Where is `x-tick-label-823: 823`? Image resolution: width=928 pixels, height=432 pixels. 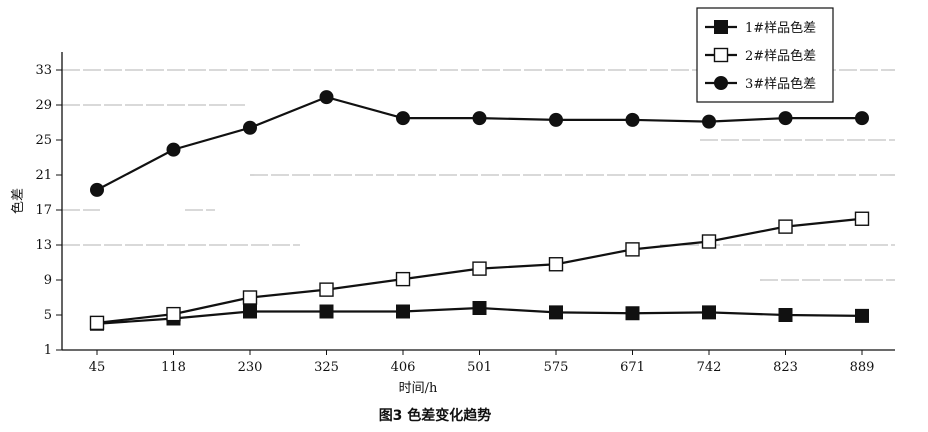
x-tick-label-823: 823 is located at coordinates (785, 367).